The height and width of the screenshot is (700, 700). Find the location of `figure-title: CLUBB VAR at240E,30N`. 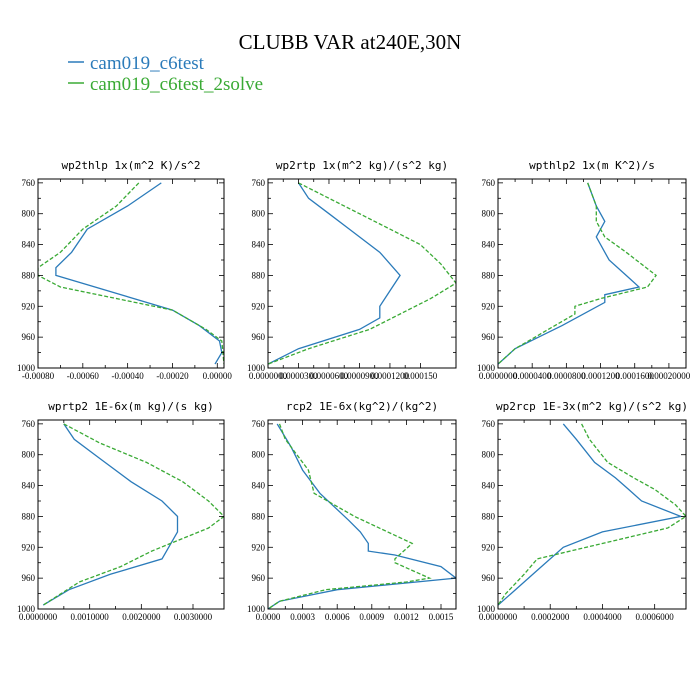

figure-title: CLUBB VAR at240E,30N is located at coordinates (350, 42).